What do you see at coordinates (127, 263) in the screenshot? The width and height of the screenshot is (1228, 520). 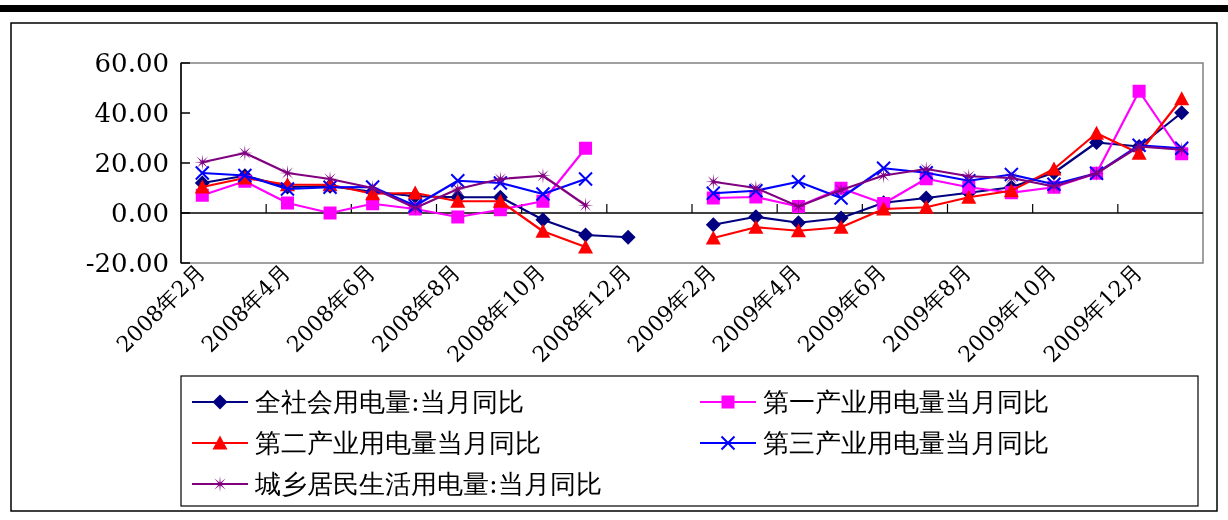 I see `y-tick-label: -20.00` at bounding box center [127, 263].